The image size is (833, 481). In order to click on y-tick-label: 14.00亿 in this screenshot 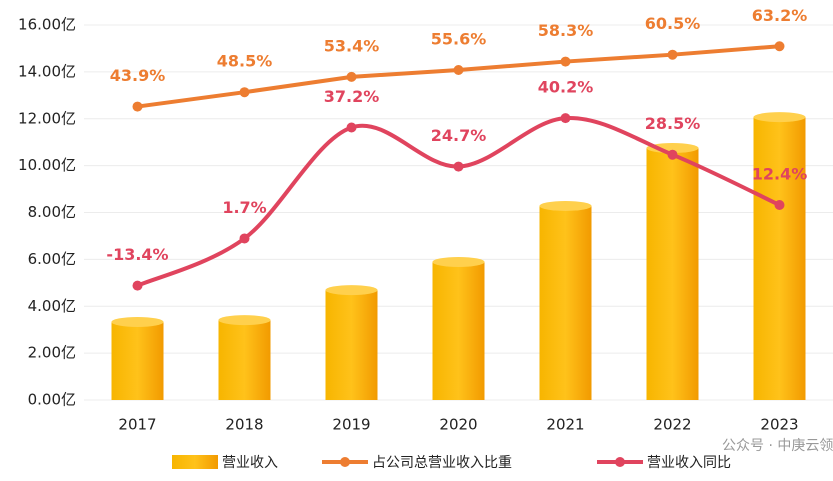, I will do `click(47, 71)`.